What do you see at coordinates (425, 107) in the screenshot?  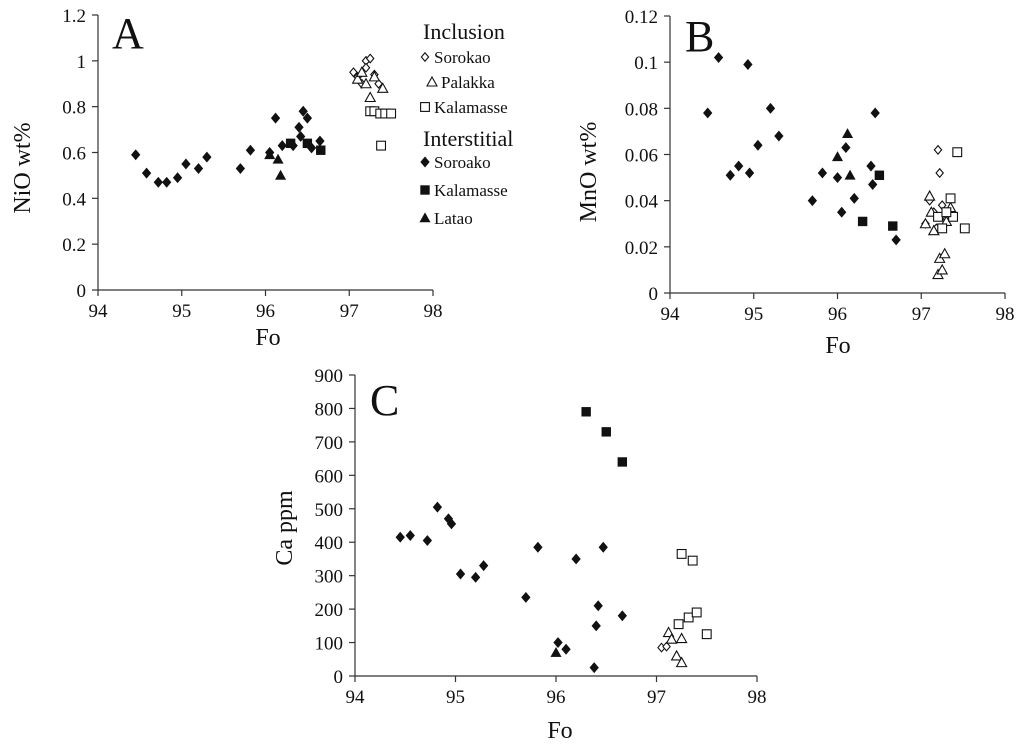 I see `legend-marker-inclusion-kalamasse` at bounding box center [425, 107].